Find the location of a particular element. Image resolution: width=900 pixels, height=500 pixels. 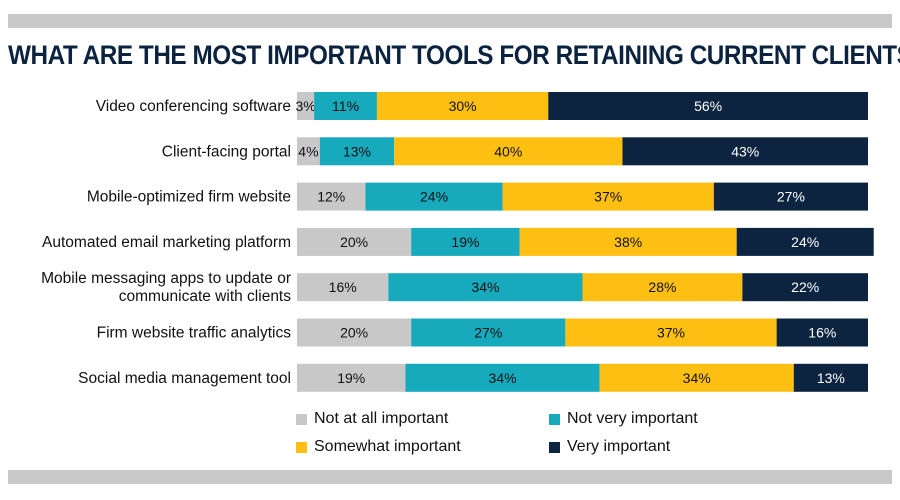

top-band is located at coordinates (450, 21).